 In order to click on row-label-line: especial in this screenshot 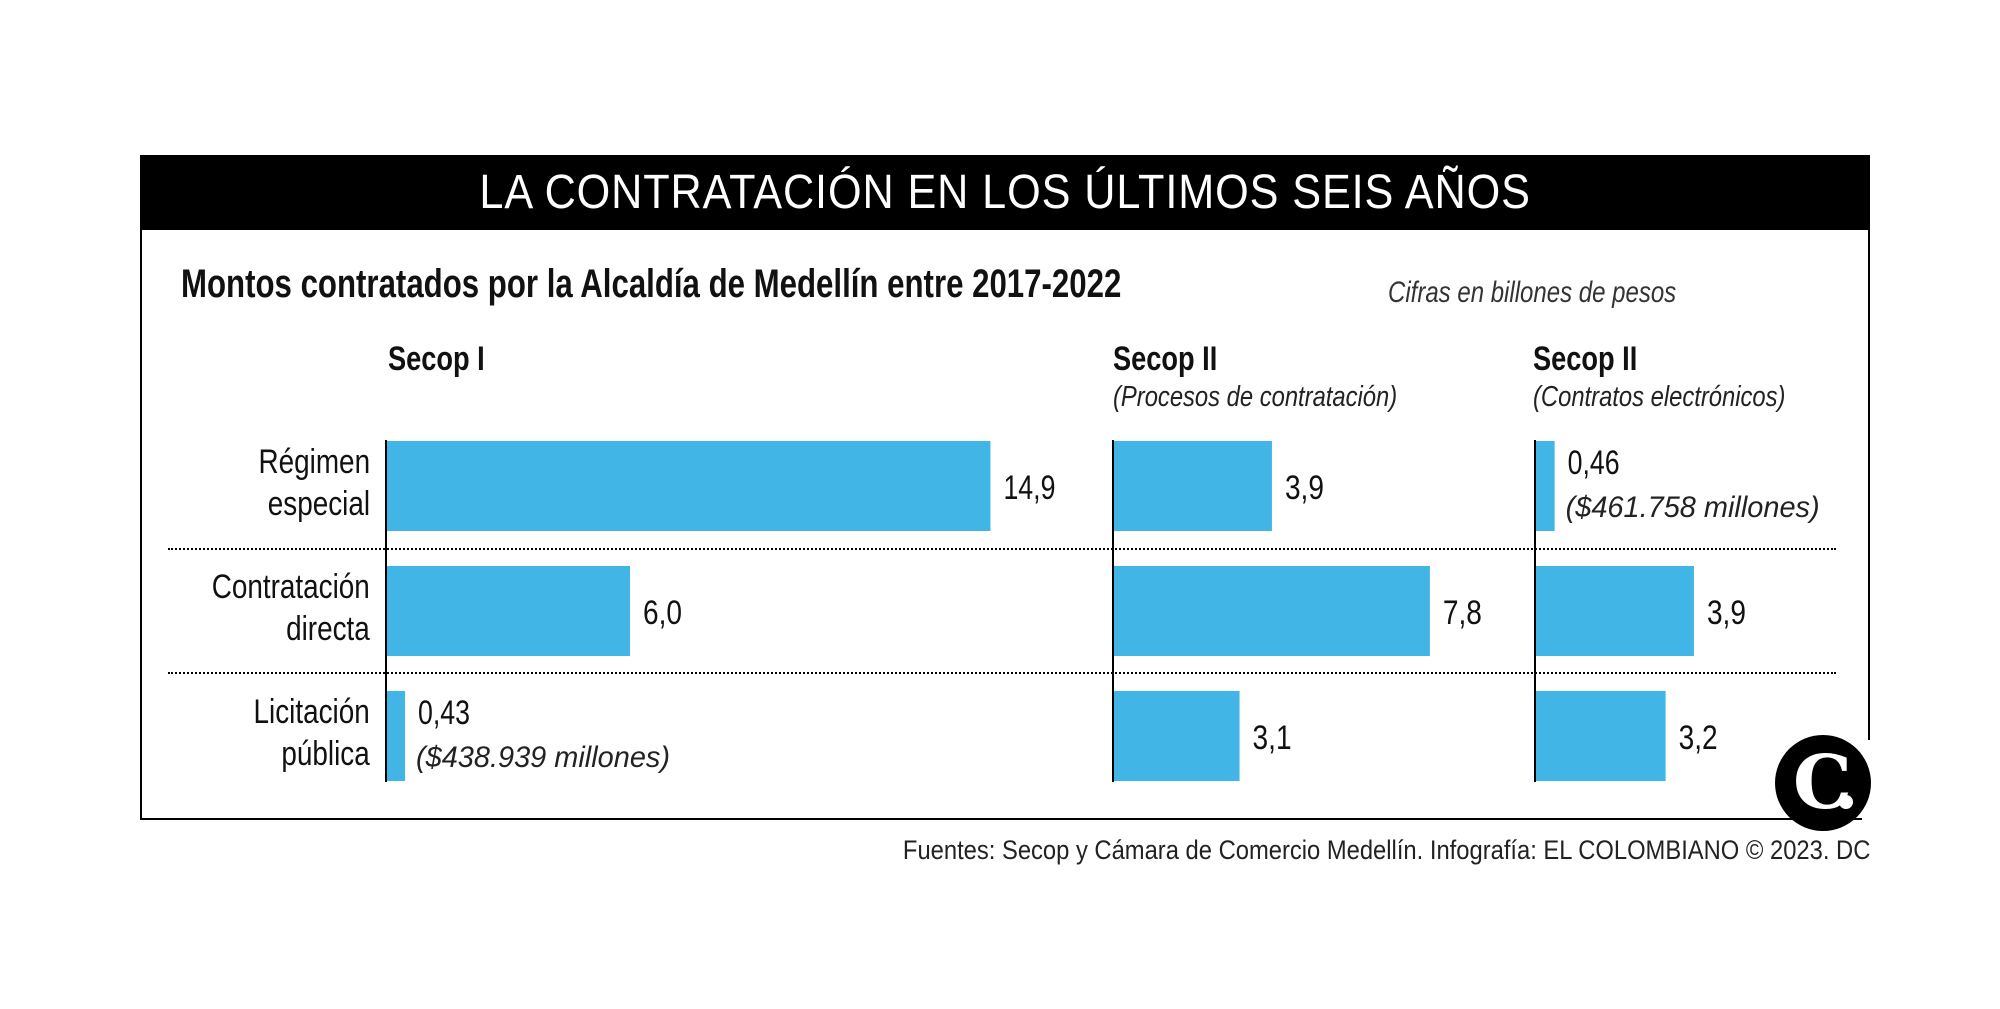, I will do `click(318, 504)`.